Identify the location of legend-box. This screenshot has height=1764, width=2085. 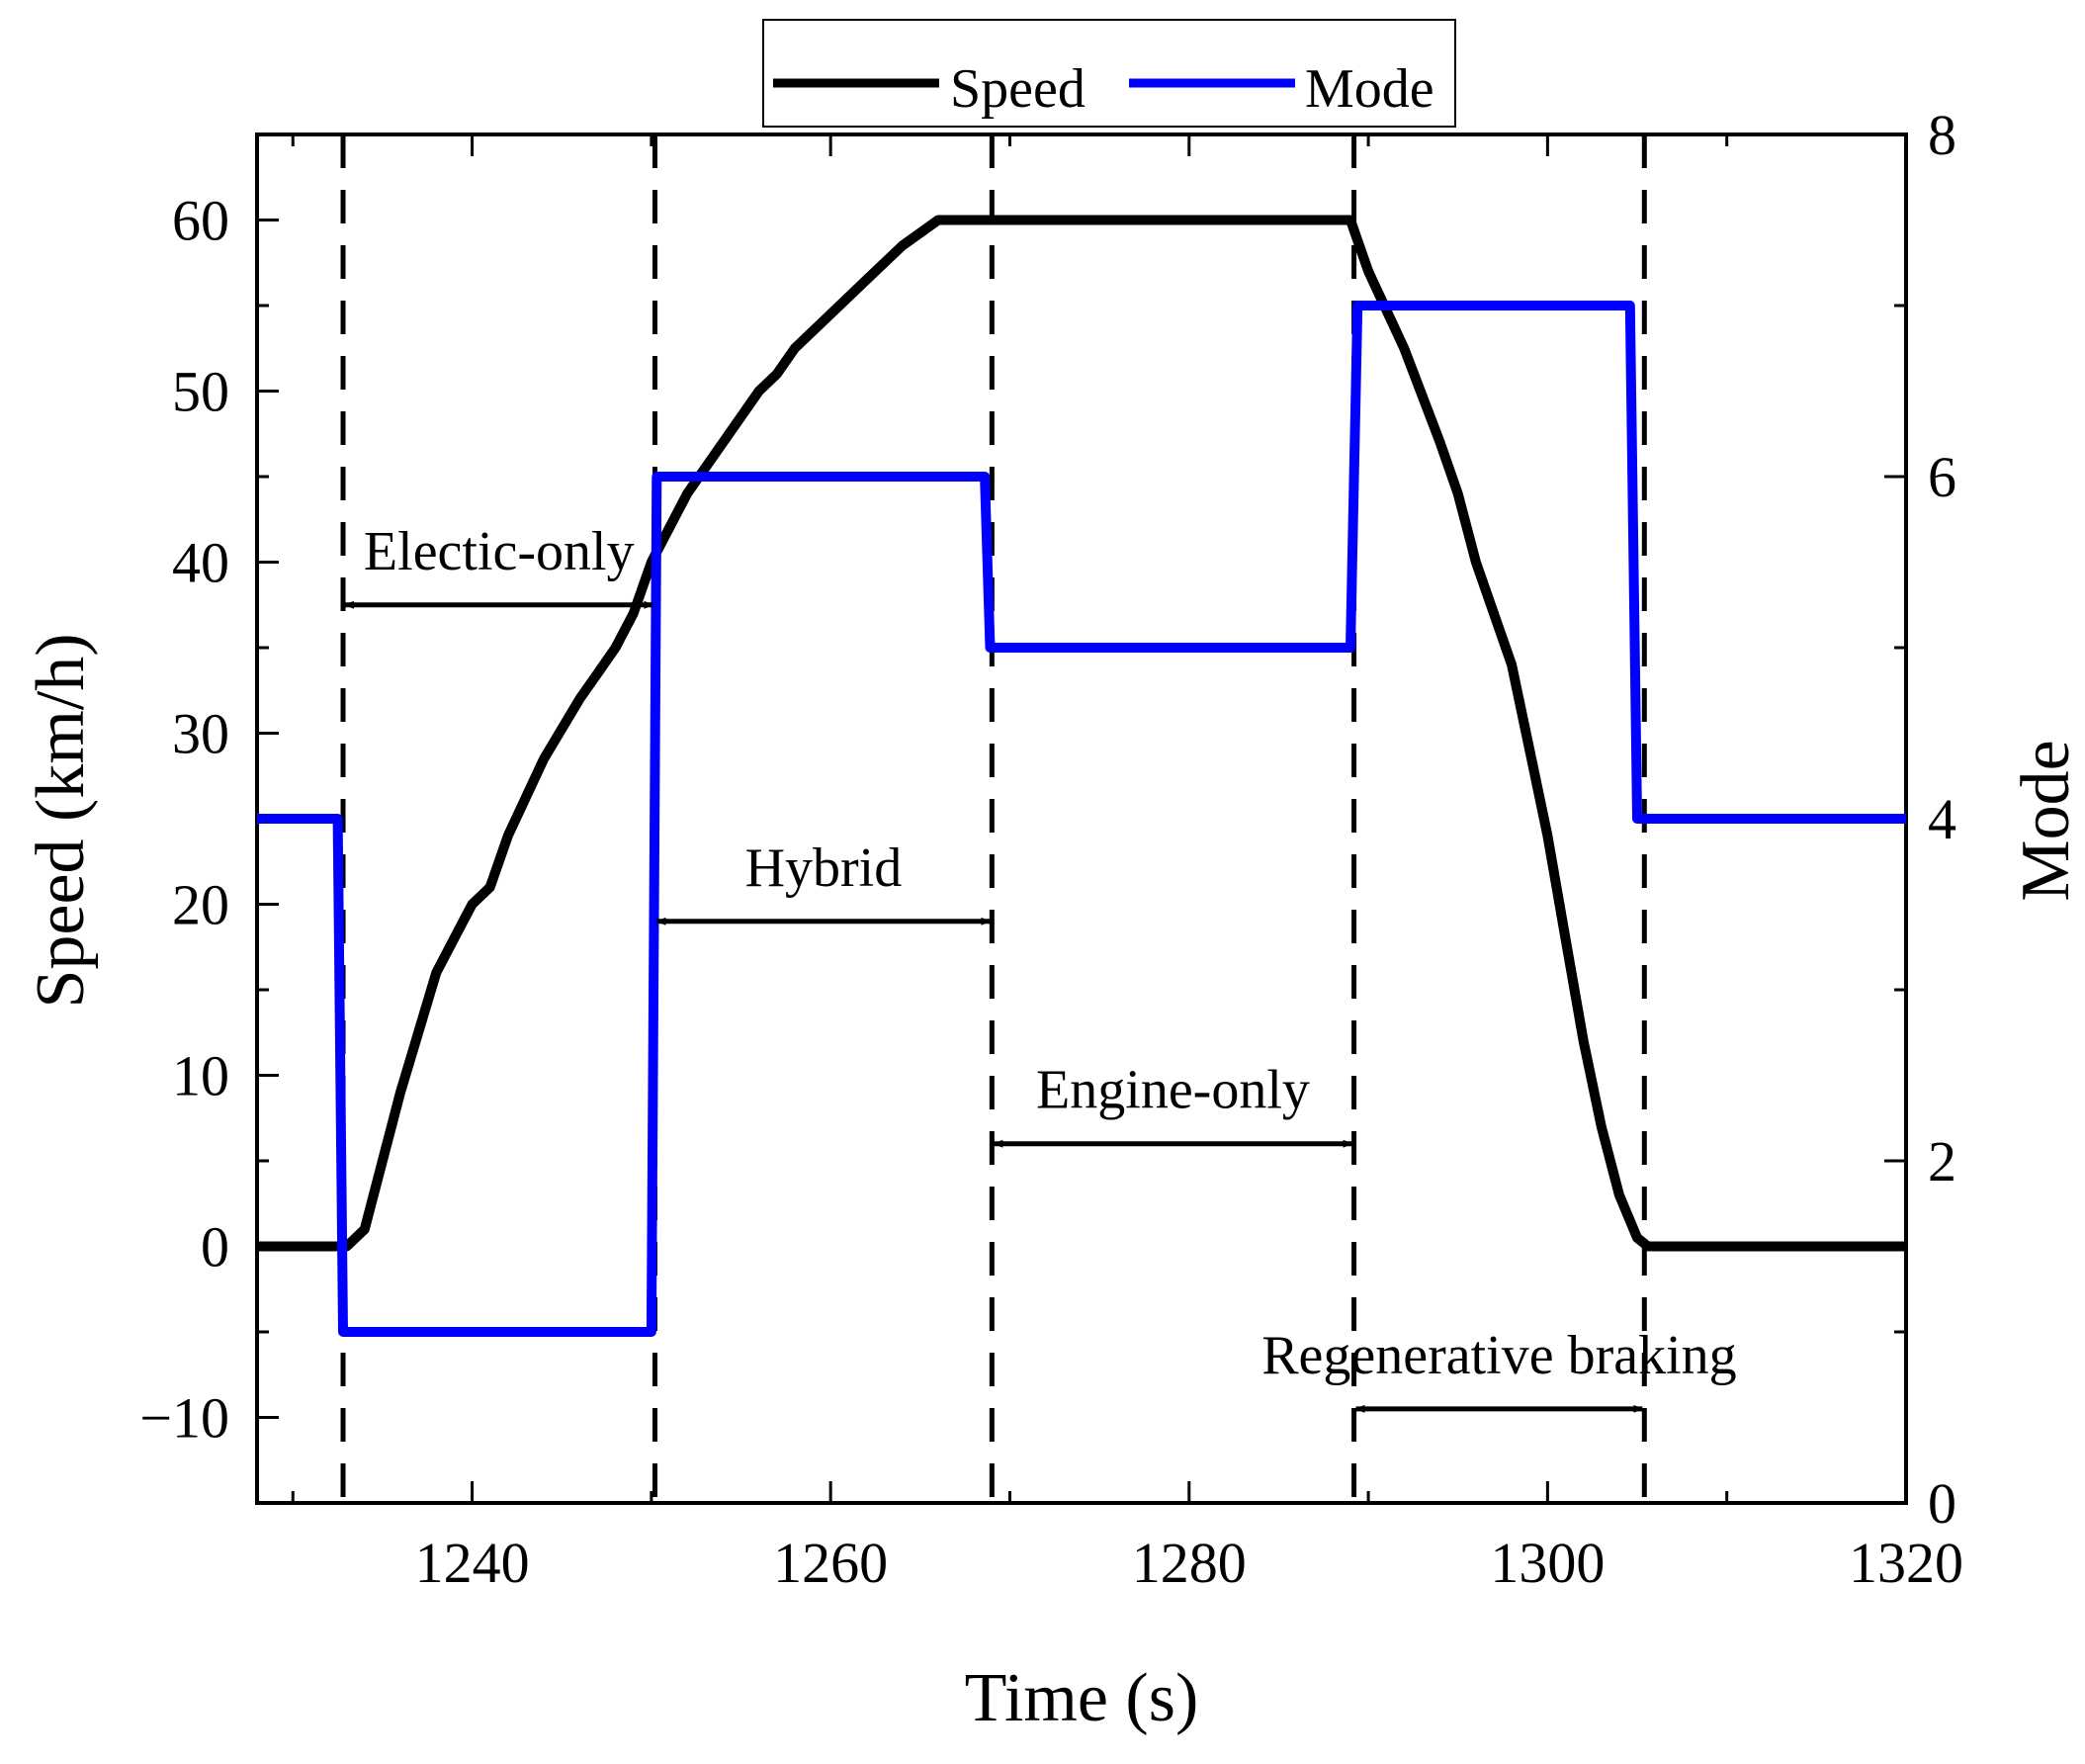
(1109, 73).